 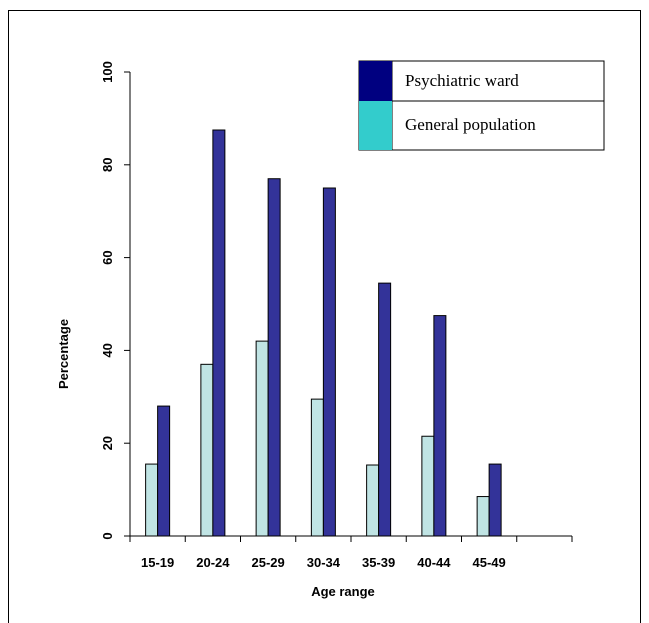 I want to click on x-tick-label: 40-44, so click(x=434, y=562).